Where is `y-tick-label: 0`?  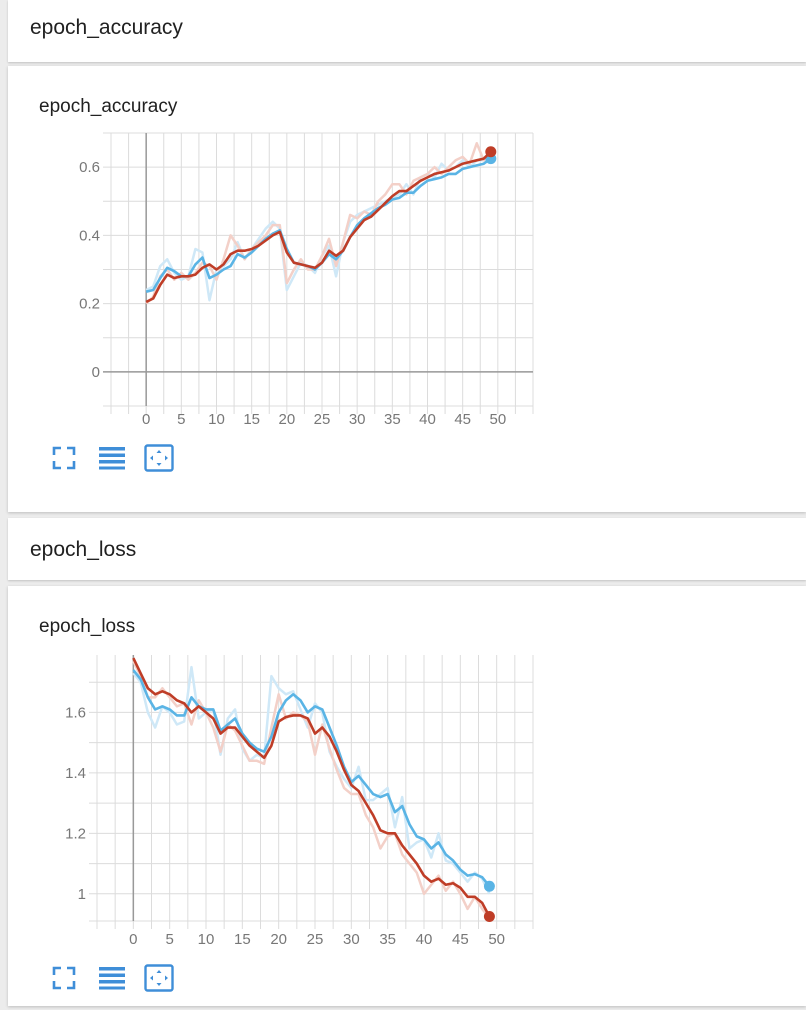 y-tick-label: 0 is located at coordinates (96, 372).